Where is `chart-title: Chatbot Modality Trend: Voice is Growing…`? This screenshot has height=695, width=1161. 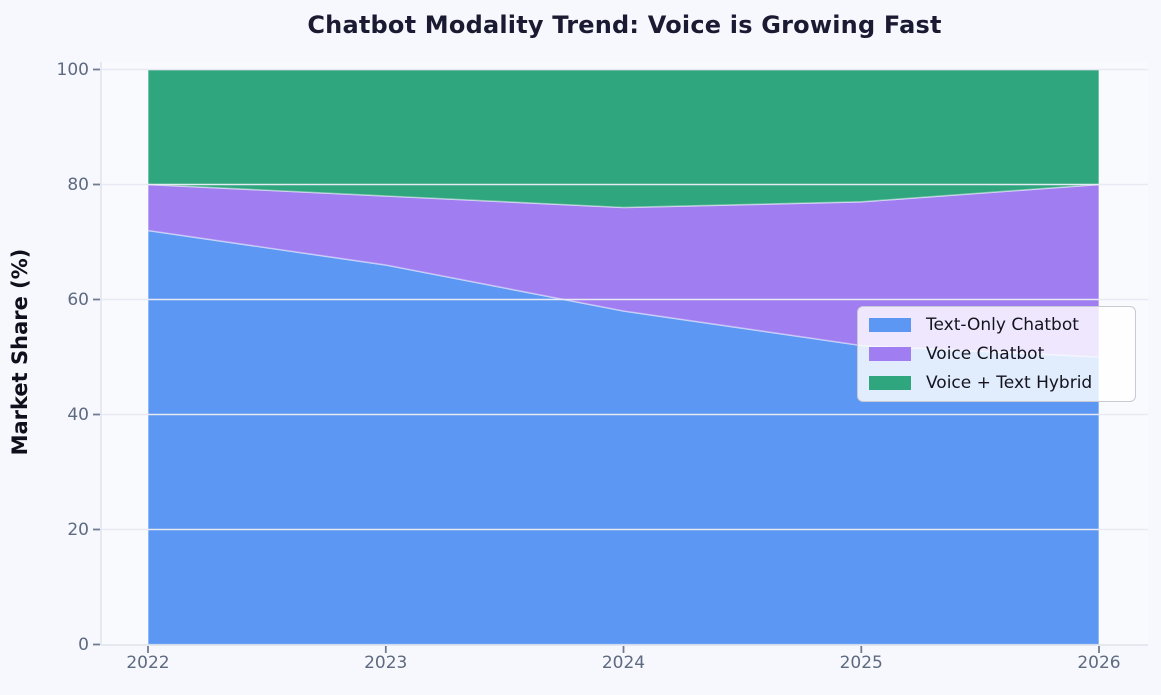 chart-title: Chatbot Modality Trend: Voice is Growing… is located at coordinates (624, 25).